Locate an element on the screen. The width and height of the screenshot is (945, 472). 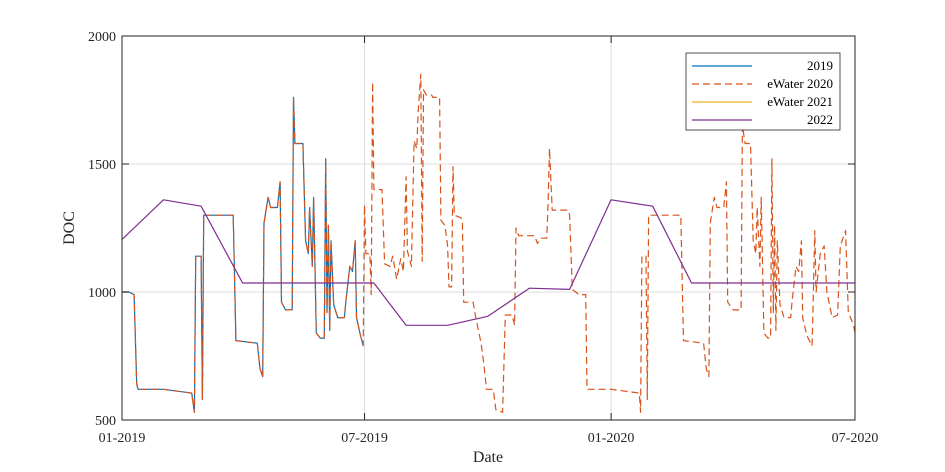
x-tick-label: 07-2019 is located at coordinates (364, 438).